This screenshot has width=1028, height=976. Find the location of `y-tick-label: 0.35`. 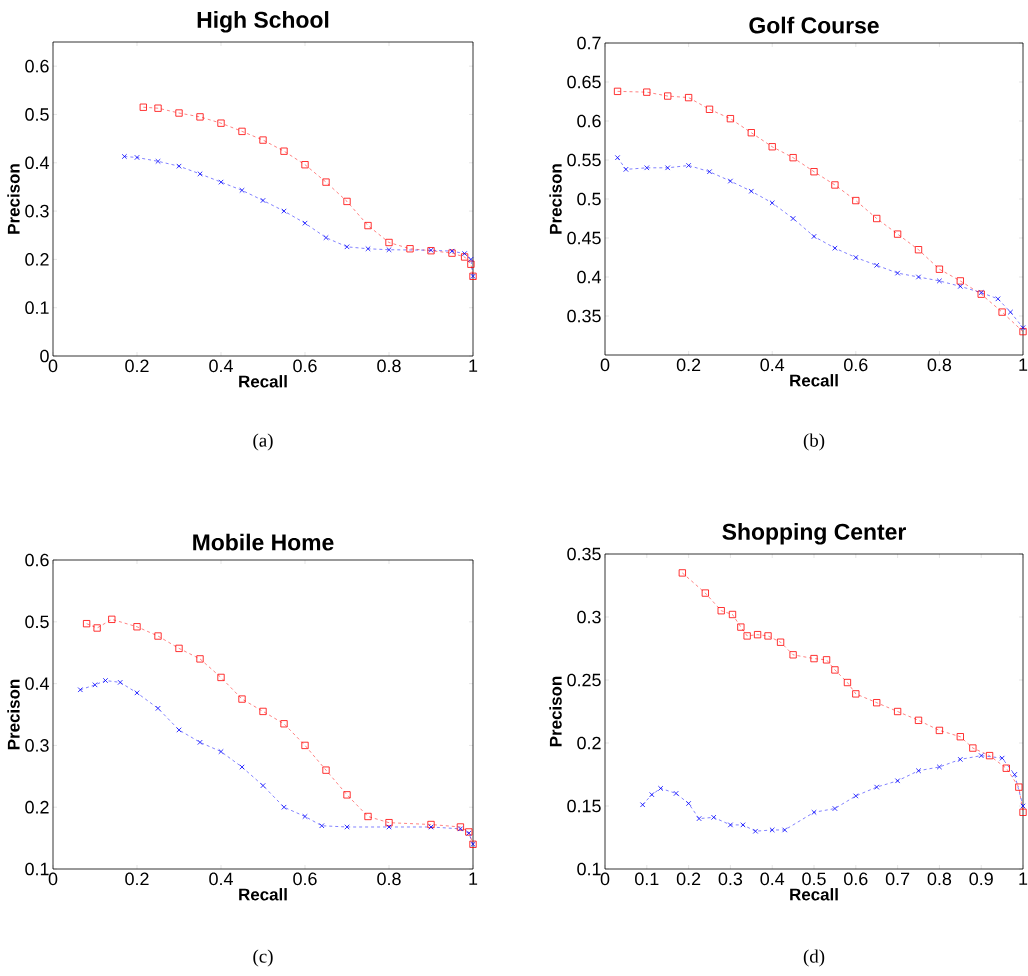

y-tick-label: 0.35 is located at coordinates (584, 316).